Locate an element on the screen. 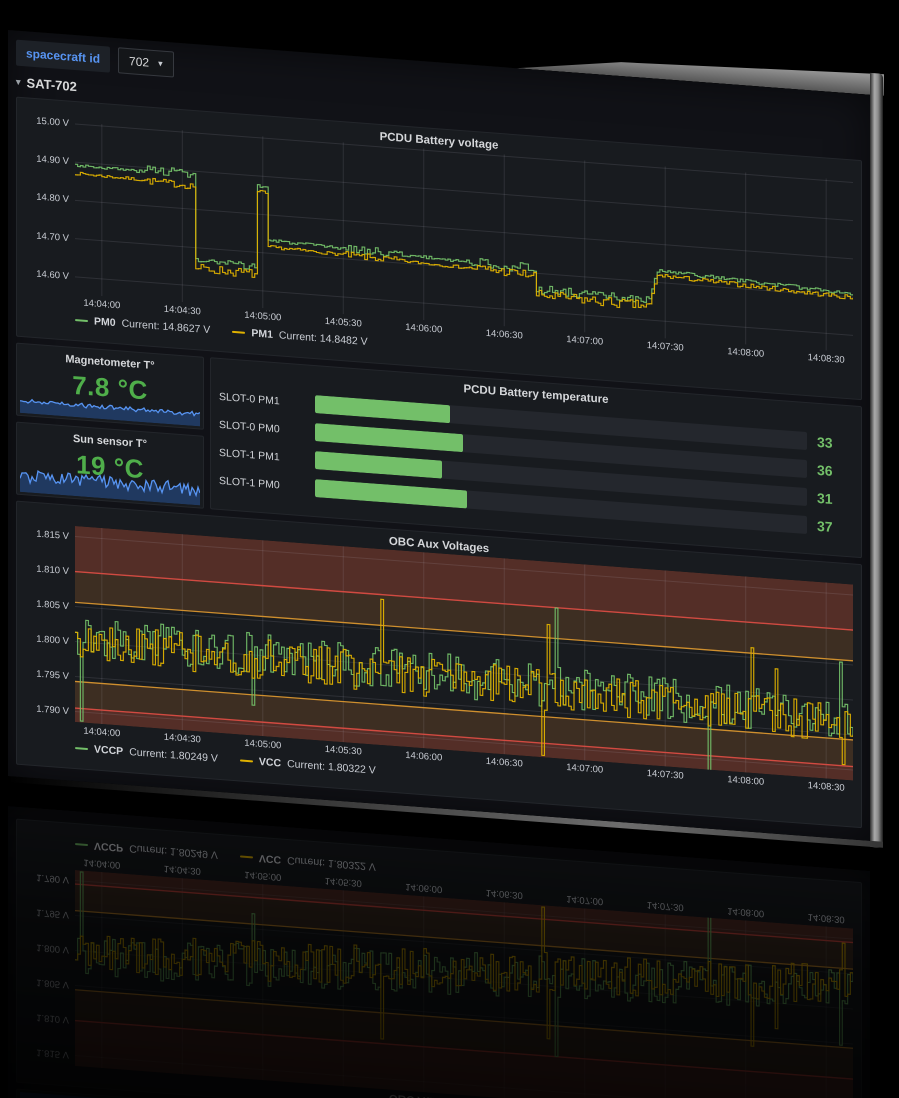 Image resolution: width=899 pixels, height=1098 pixels. y-axis-label: 1.795 V is located at coordinates (52, 675).